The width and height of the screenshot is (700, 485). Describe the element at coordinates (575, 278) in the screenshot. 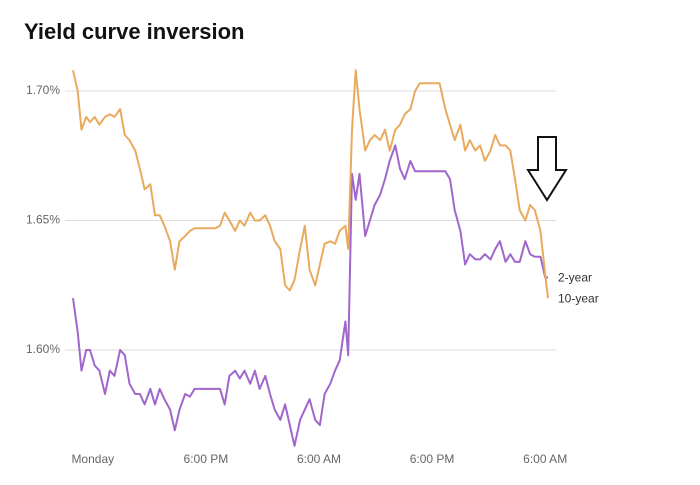

I see `series-label: 2-year` at that location.